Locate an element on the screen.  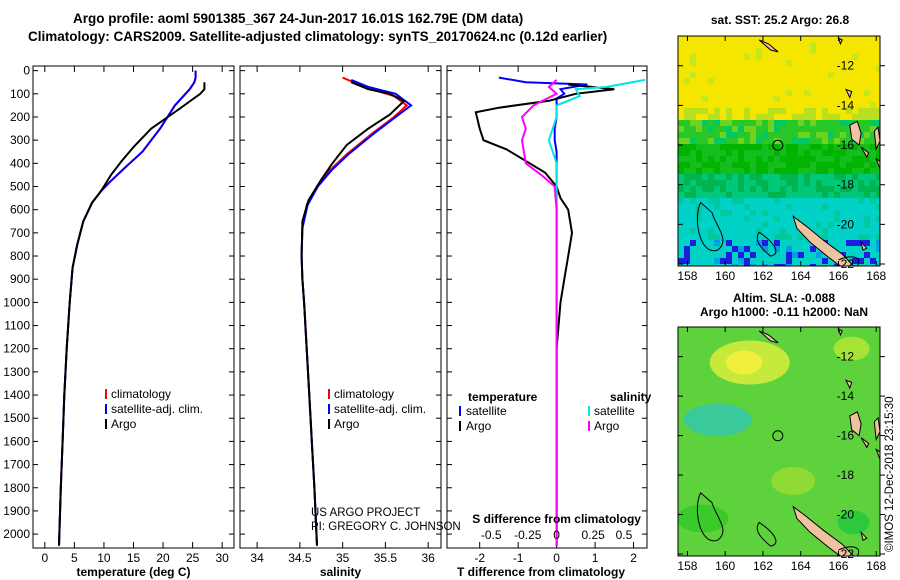
x-tick-label: 30 is located at coordinates (222, 558).